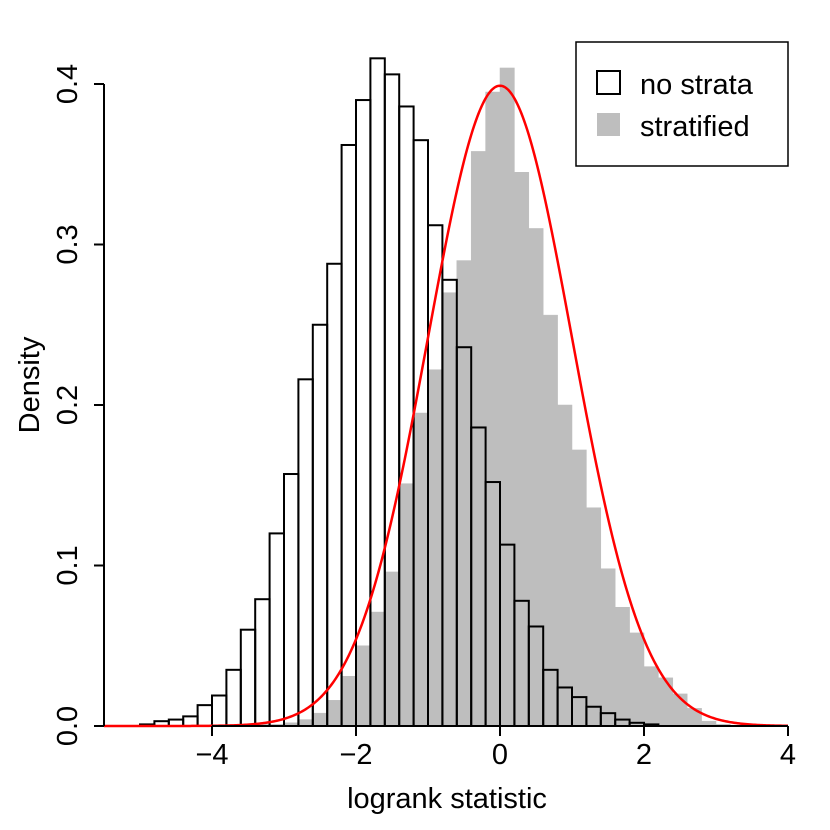 Image resolution: width=830 pixels, height=830 pixels. Describe the element at coordinates (355, 755) in the screenshot. I see `x-tick-label: −2` at that location.